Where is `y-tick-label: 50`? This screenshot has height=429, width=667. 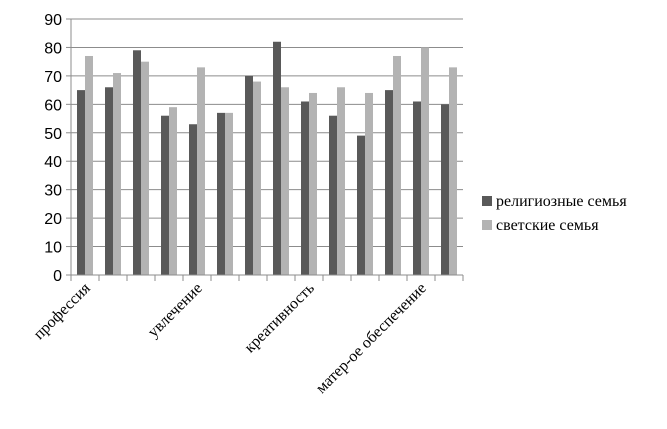 y-tick-label: 50 is located at coordinates (53, 134).